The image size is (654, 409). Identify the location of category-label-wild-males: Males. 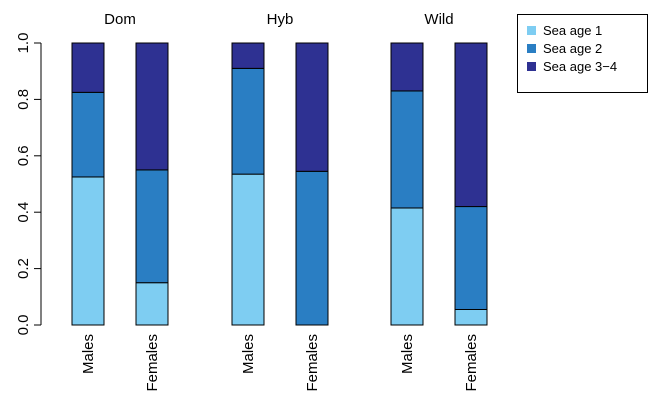
(407, 354).